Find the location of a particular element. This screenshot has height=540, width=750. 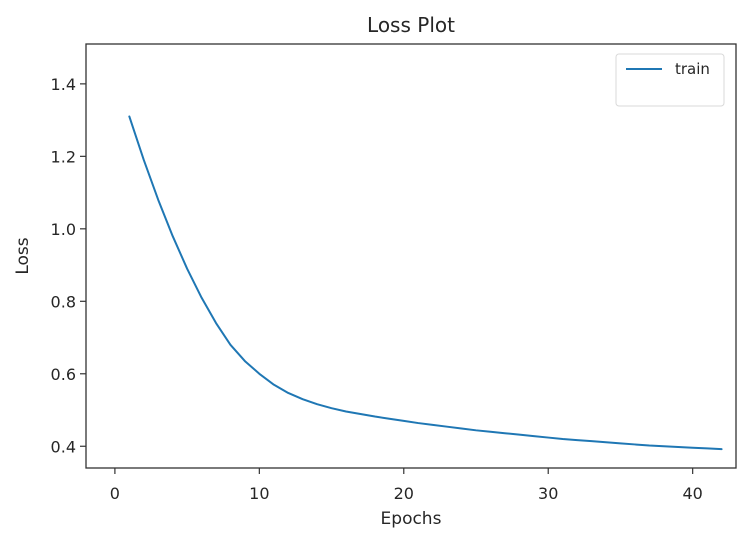

x-tick-label: 20 is located at coordinates (404, 493).